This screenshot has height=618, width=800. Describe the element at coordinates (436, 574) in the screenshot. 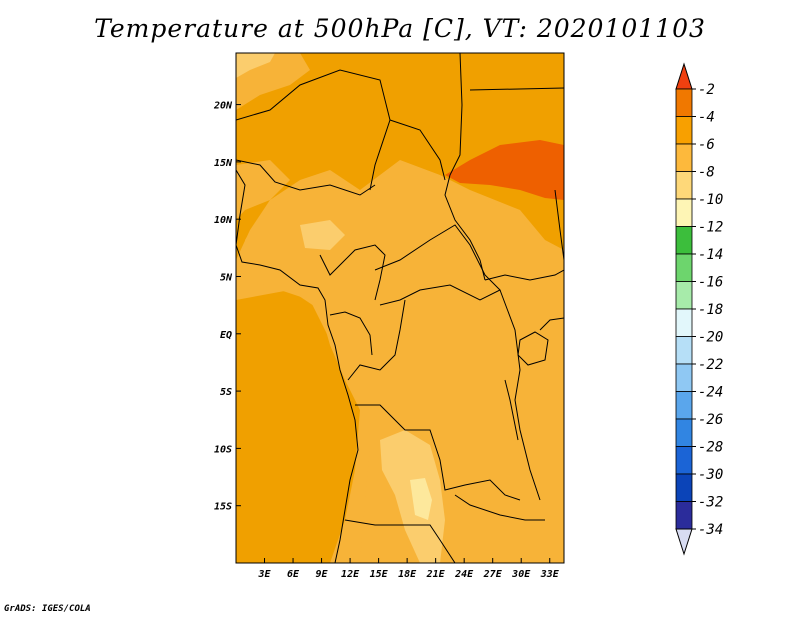

I see `lon-tick-label: 21E` at that location.